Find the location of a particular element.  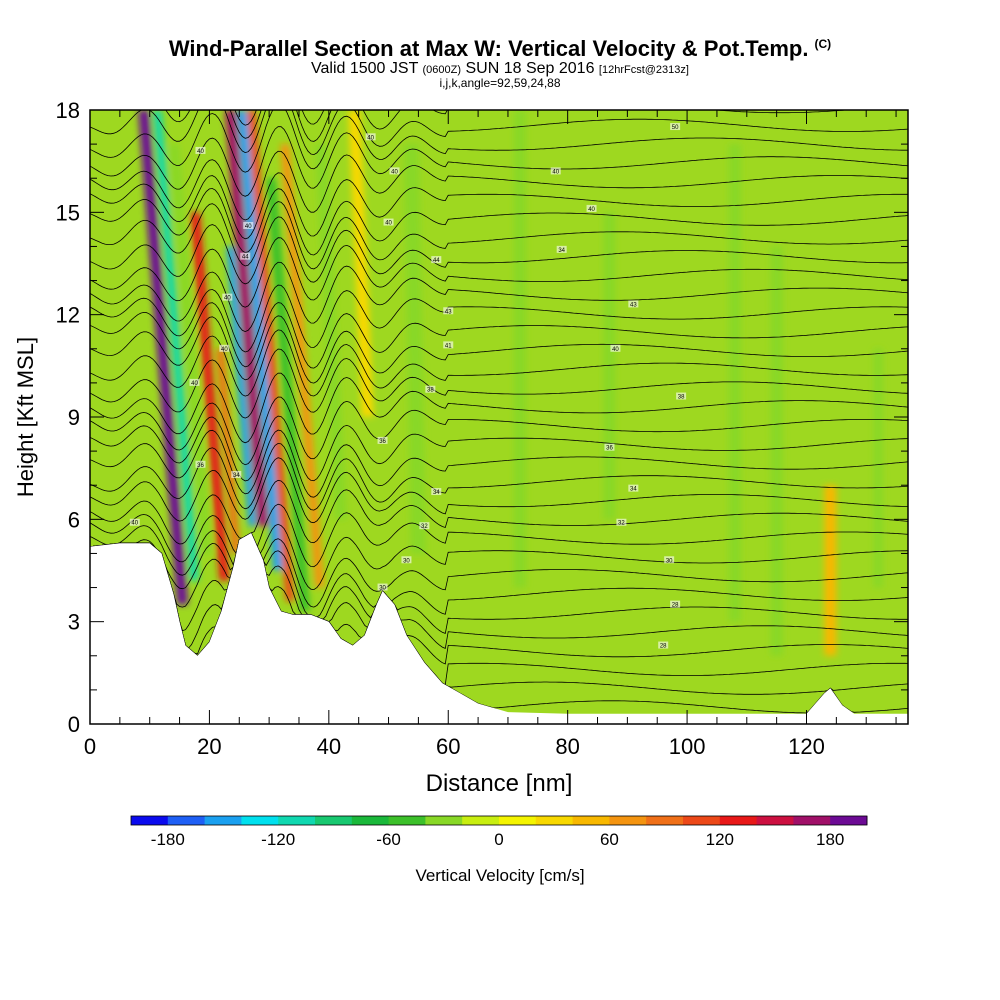

colorbar-tick-label: -60 is located at coordinates (388, 839).